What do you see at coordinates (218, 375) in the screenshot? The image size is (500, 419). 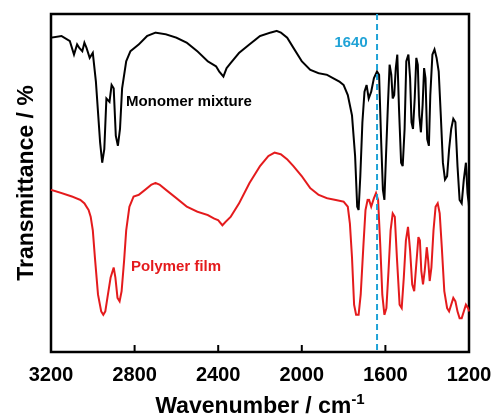 I see `x-axis-tick-label: 2400` at bounding box center [218, 375].